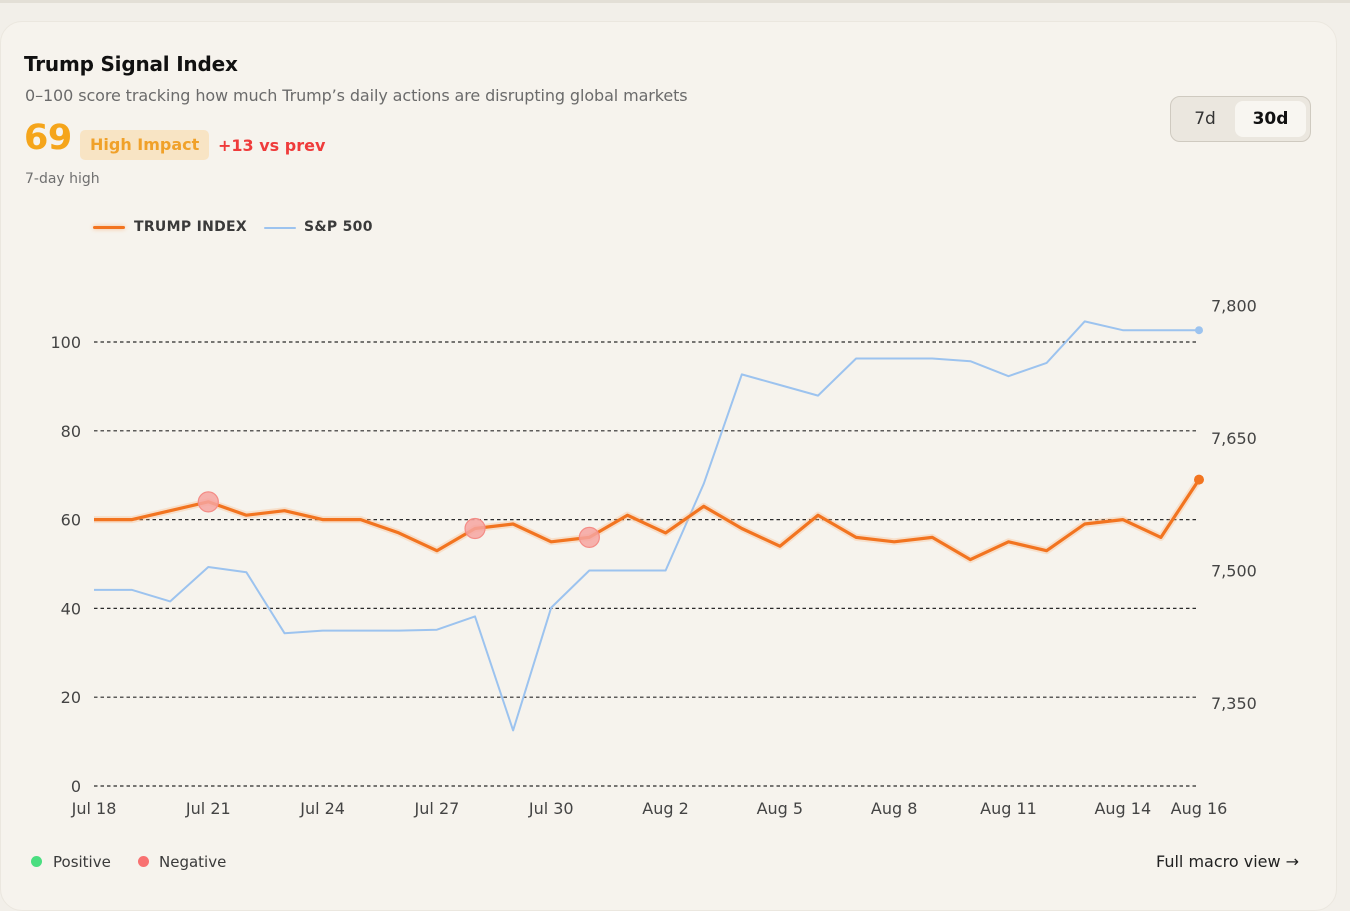 The width and height of the screenshot is (1350, 911). I want to click on x-tick-label: Aug 5, so click(780, 808).